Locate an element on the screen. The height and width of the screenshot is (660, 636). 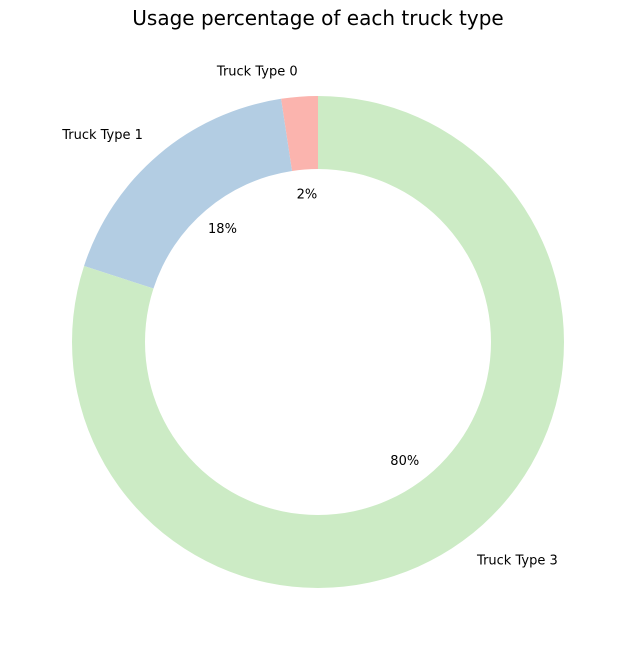
chart-title: Usage percentage of each truck type is located at coordinates (318, 18).